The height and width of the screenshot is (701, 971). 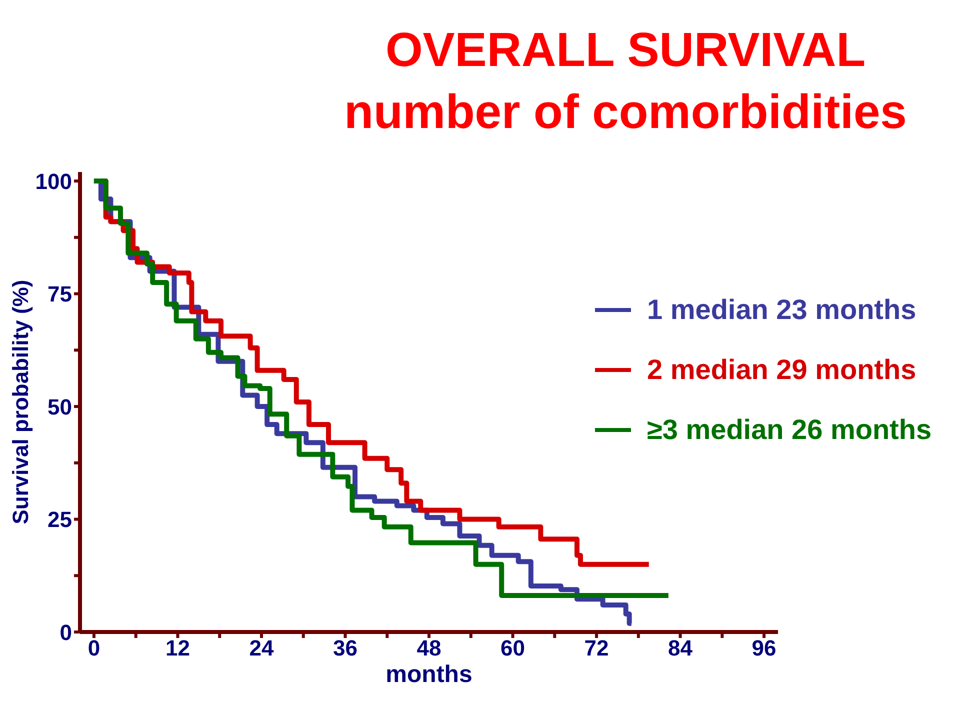 What do you see at coordinates (177, 648) in the screenshot?
I see `x-tick-label: 12` at bounding box center [177, 648].